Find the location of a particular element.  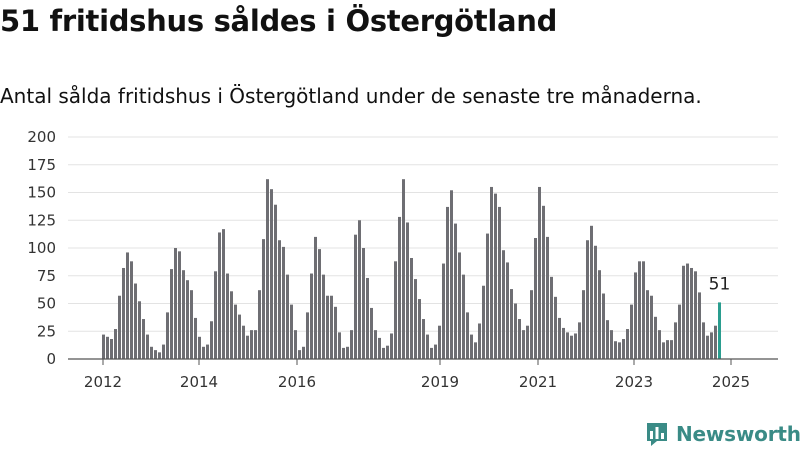

page-title: 51 fritidshus såldes i Östergötland is located at coordinates (279, 21).